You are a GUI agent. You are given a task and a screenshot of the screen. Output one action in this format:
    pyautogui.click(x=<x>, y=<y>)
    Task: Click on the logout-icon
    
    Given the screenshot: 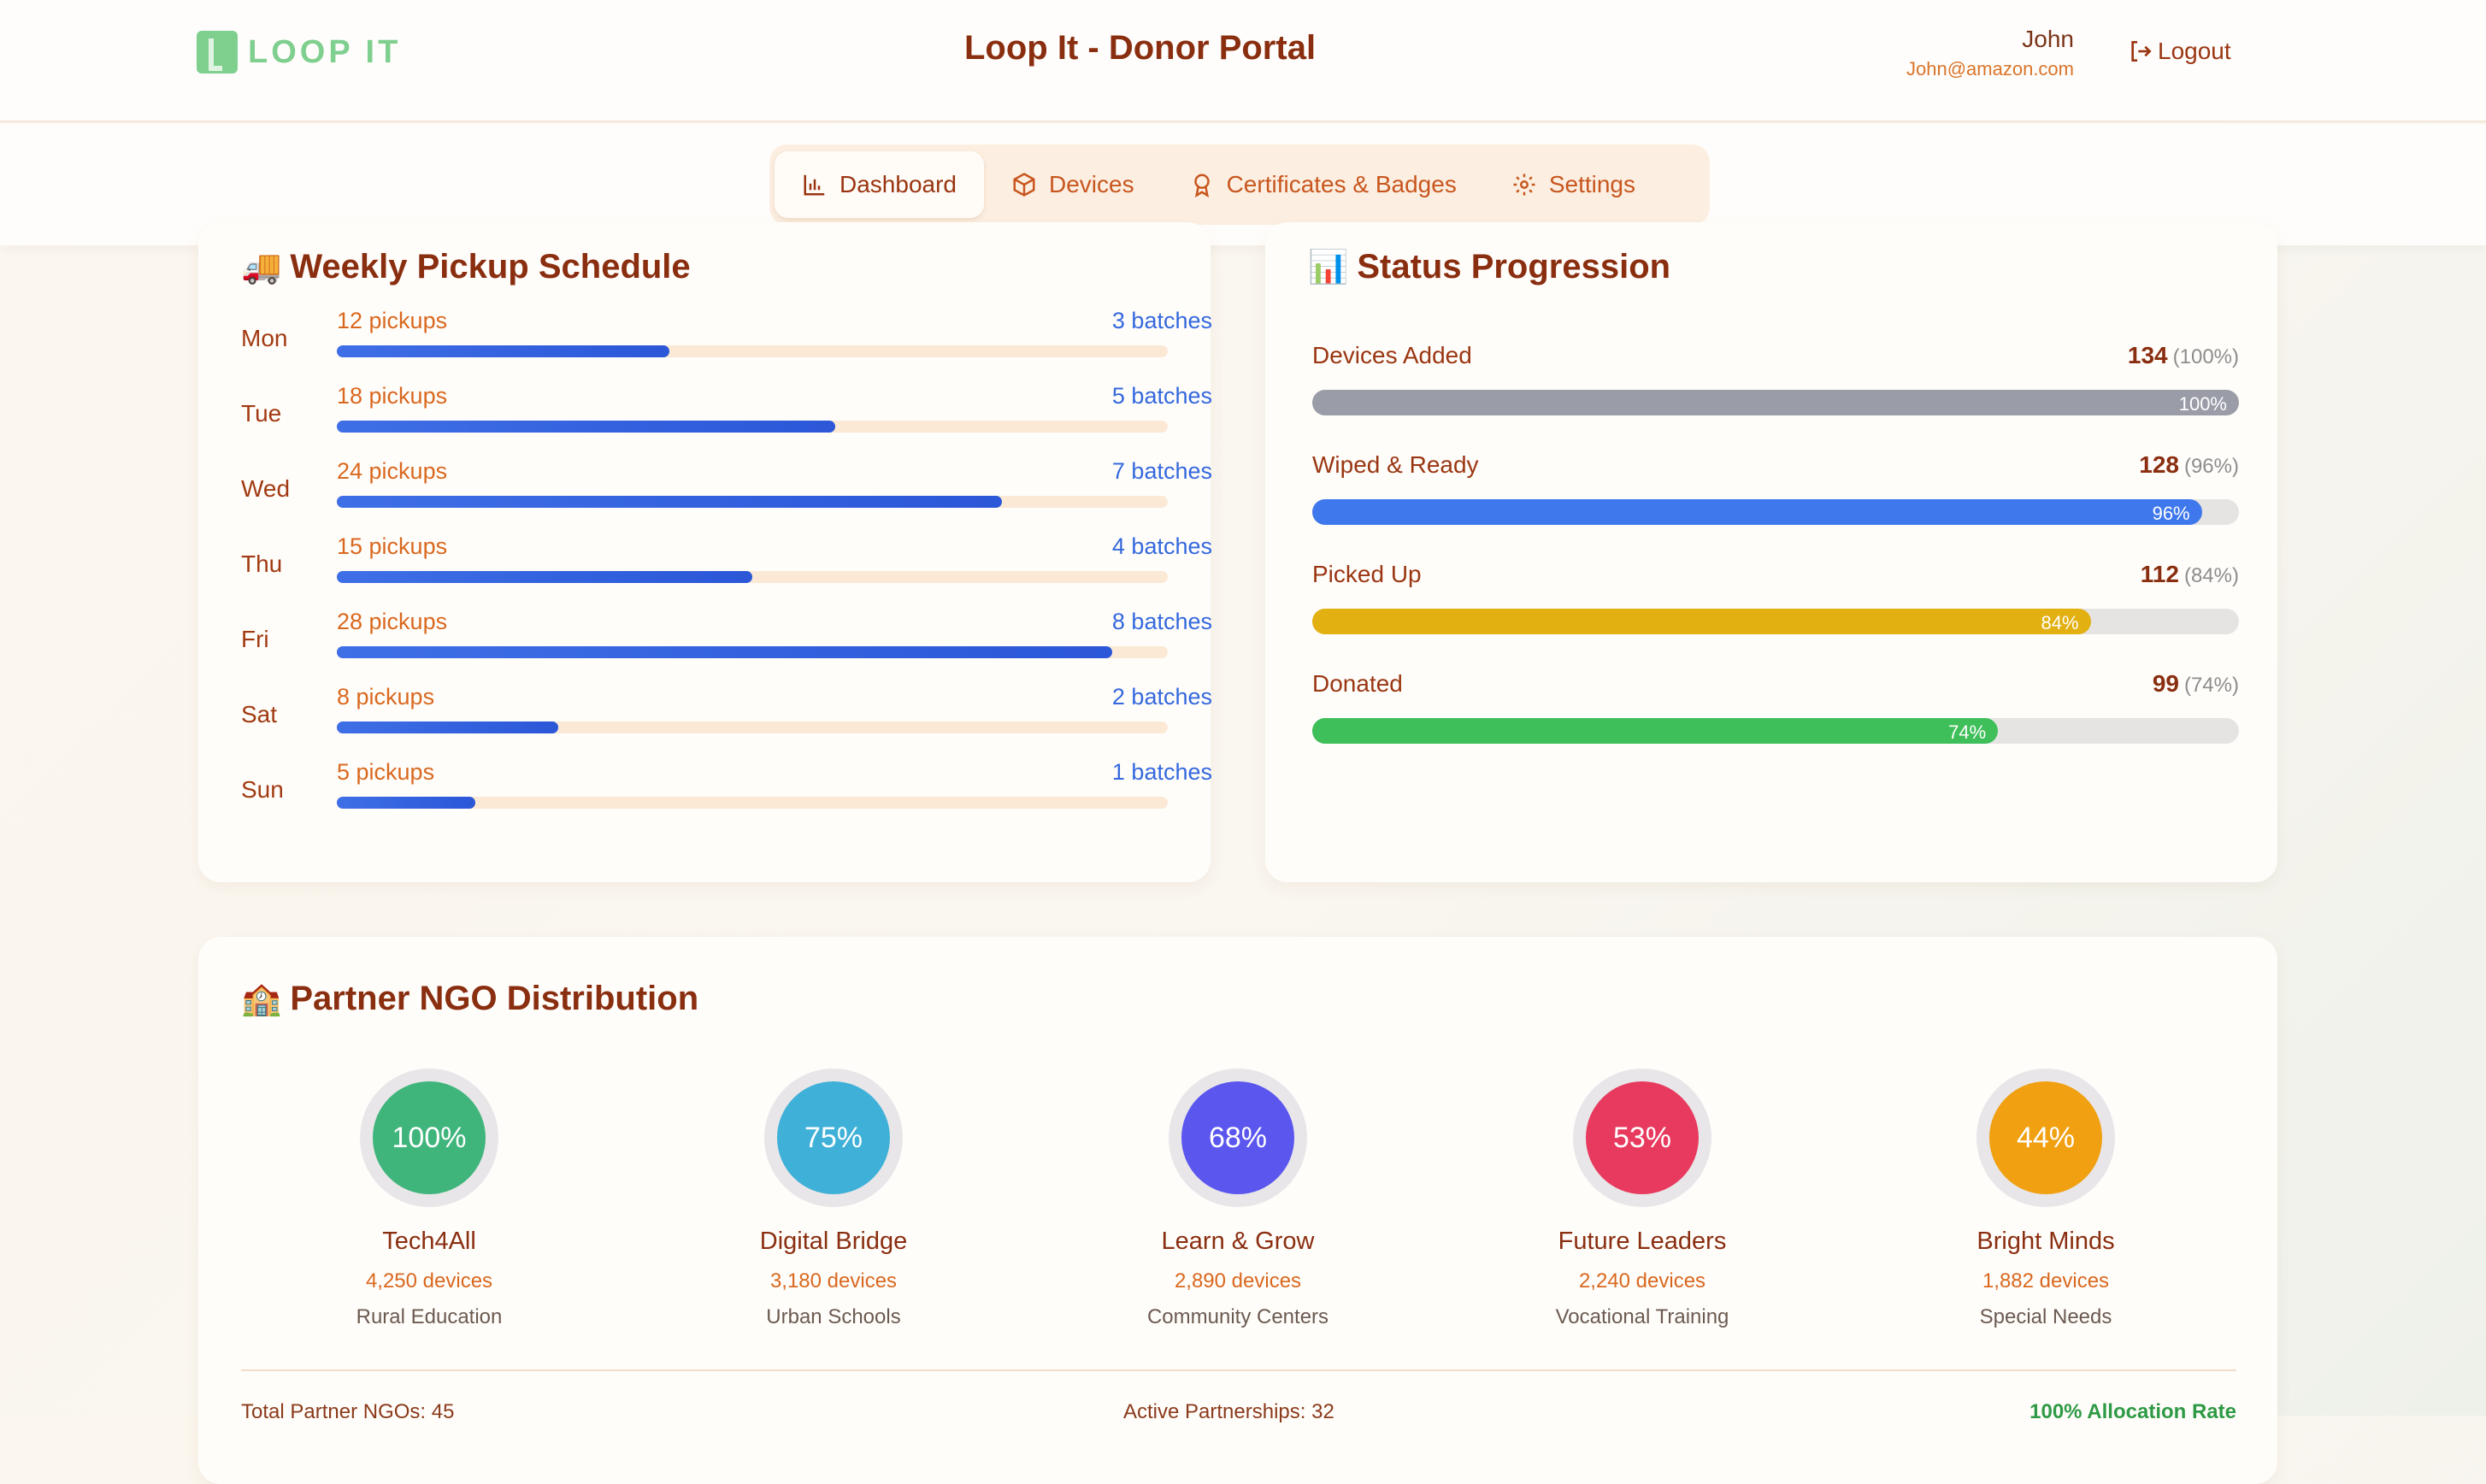 What is the action you would take?
    pyautogui.click(x=2142, y=51)
    